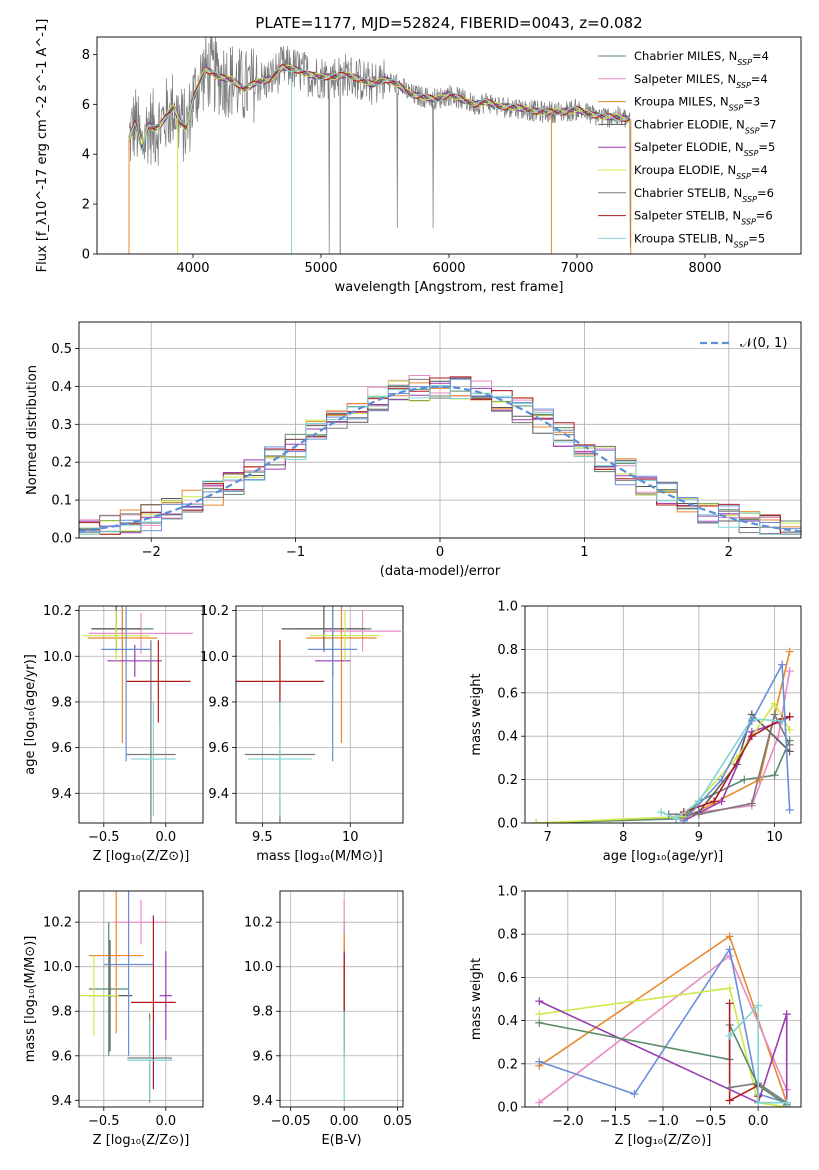  I want to click on y-tick-label: 8, so click(86, 55).